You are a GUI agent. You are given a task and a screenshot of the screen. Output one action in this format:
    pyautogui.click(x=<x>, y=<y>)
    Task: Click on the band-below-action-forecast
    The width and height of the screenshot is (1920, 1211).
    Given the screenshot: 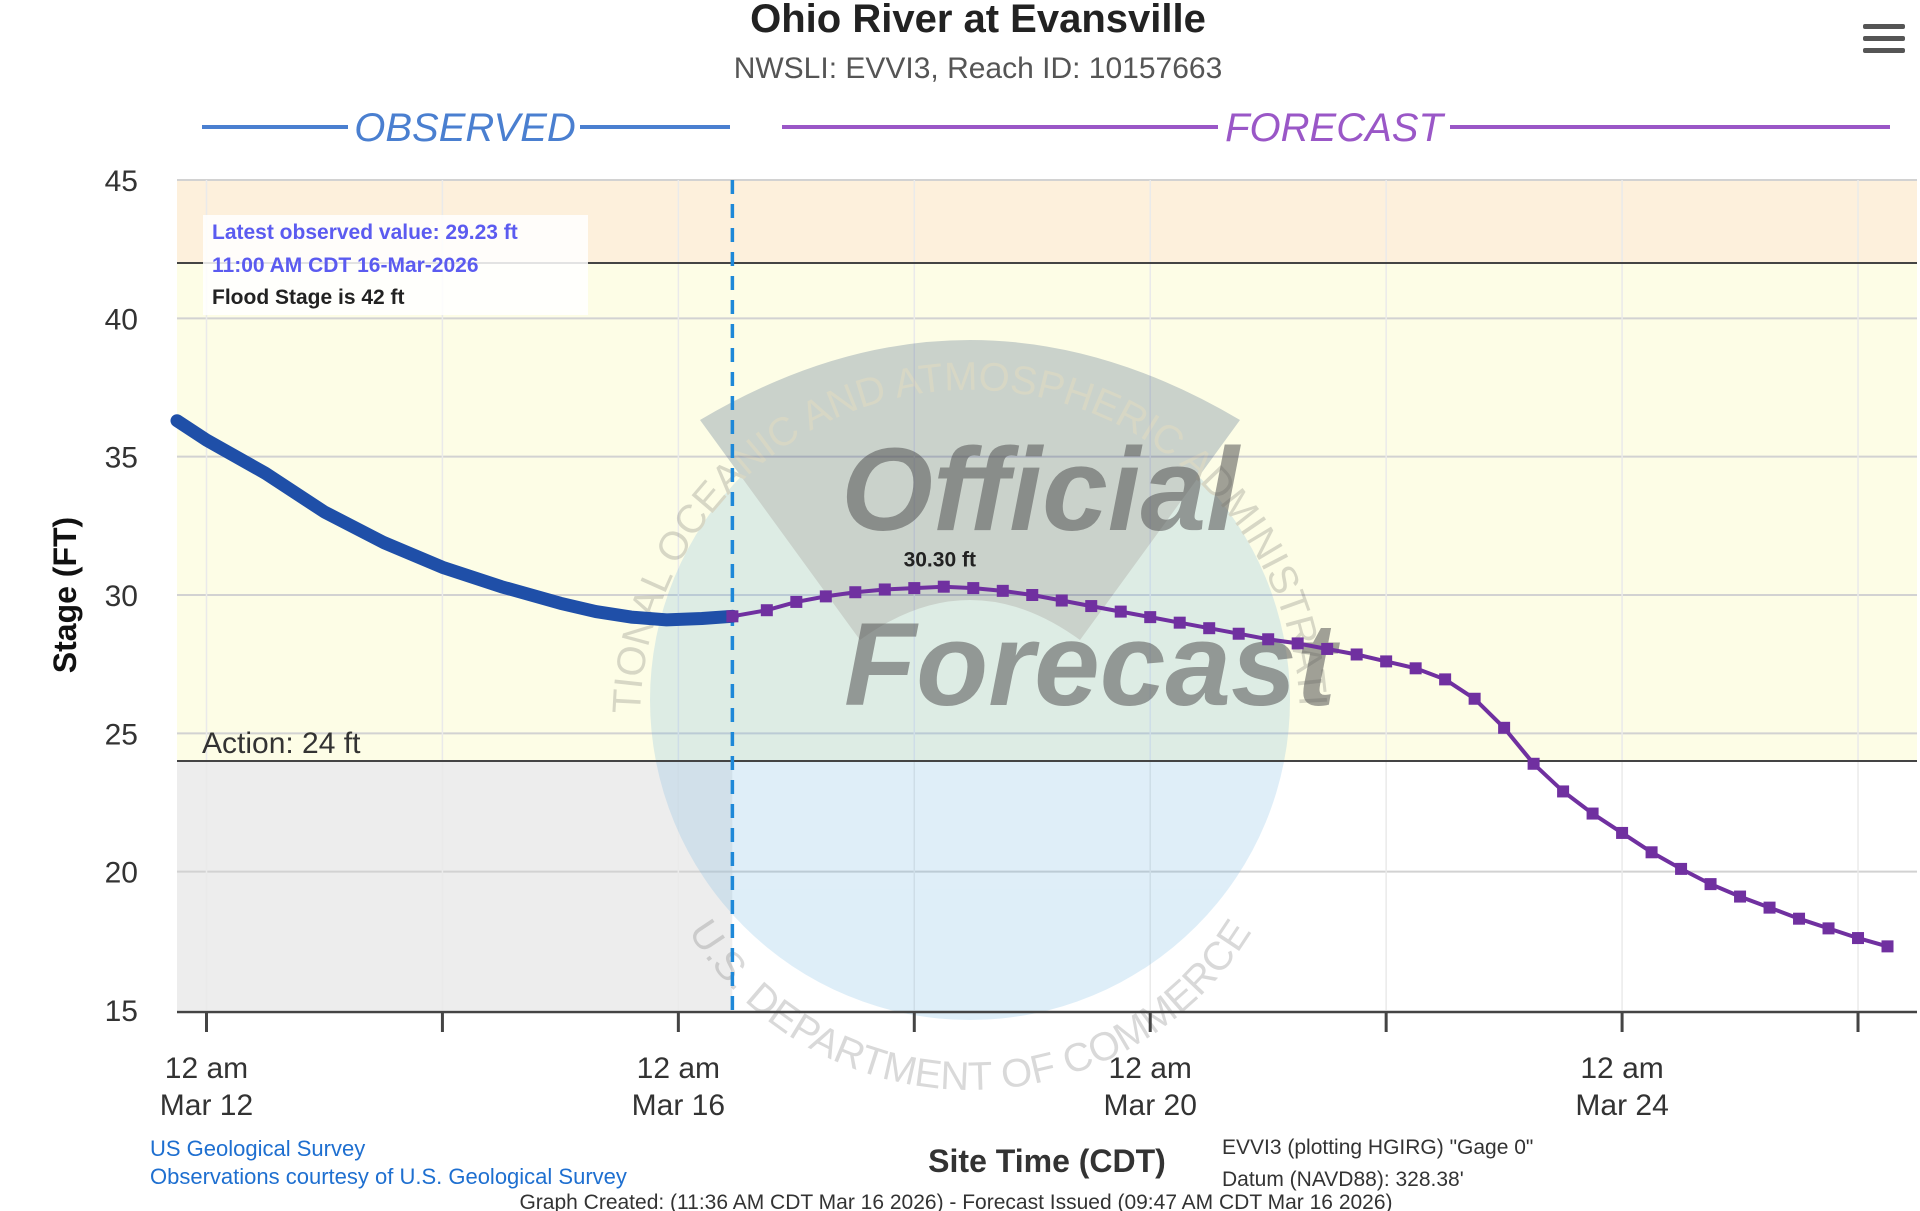 What is the action you would take?
    pyautogui.click(x=1324, y=885)
    